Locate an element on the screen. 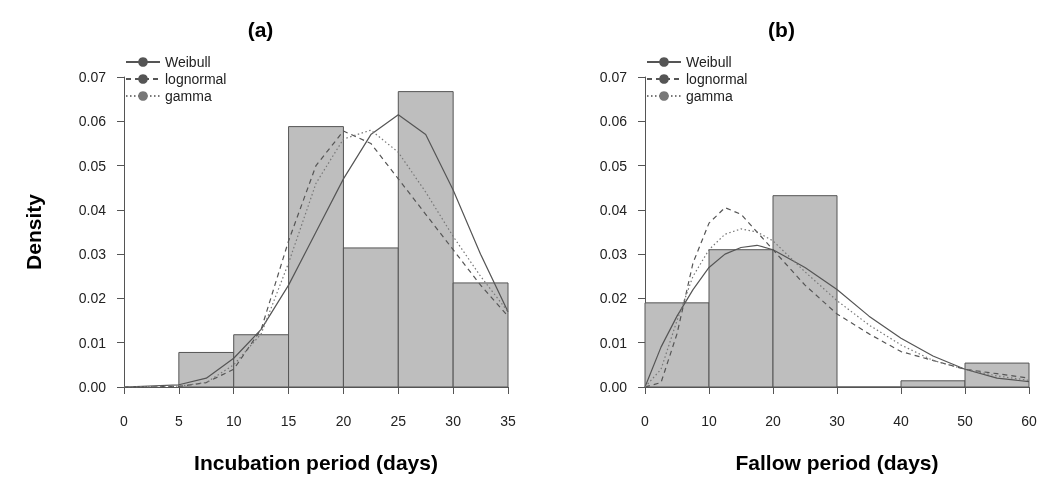 This screenshot has width=1042, height=484. x-tick-label: 60 is located at coordinates (1029, 421).